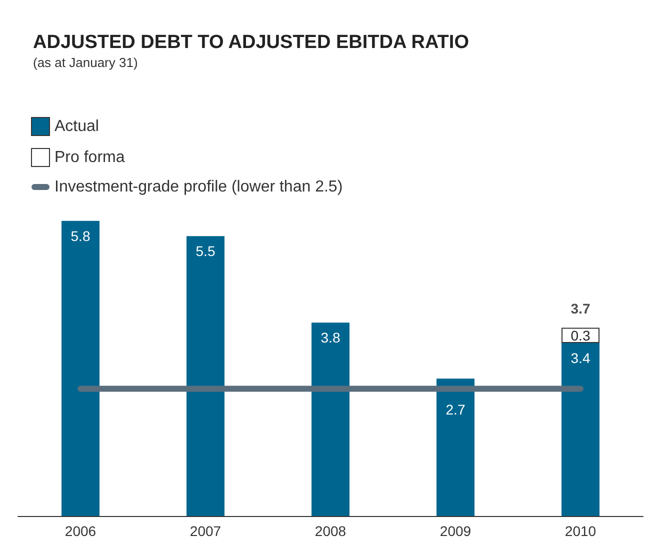  Describe the element at coordinates (580, 308) in the screenshot. I see `total-label: 3.7` at that location.